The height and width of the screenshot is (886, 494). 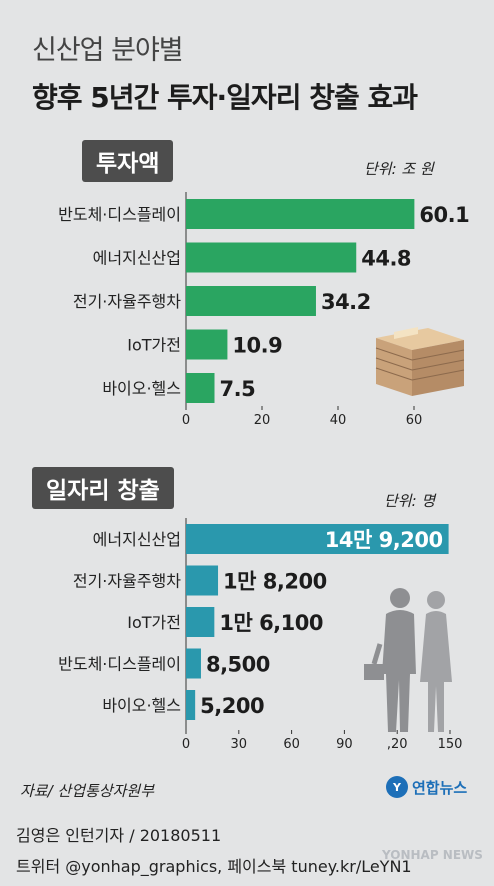 I want to click on value-label: 34.2, so click(x=346, y=302).